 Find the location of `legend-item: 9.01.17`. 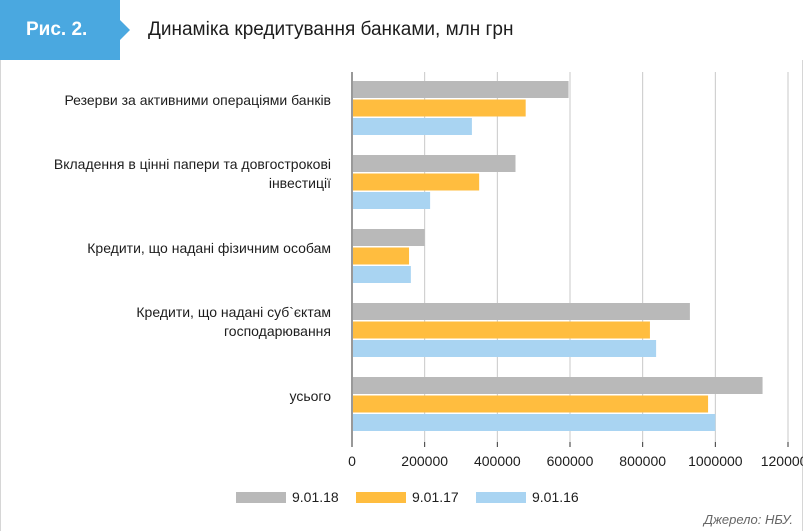

legend-item: 9.01.17 is located at coordinates (407, 497).